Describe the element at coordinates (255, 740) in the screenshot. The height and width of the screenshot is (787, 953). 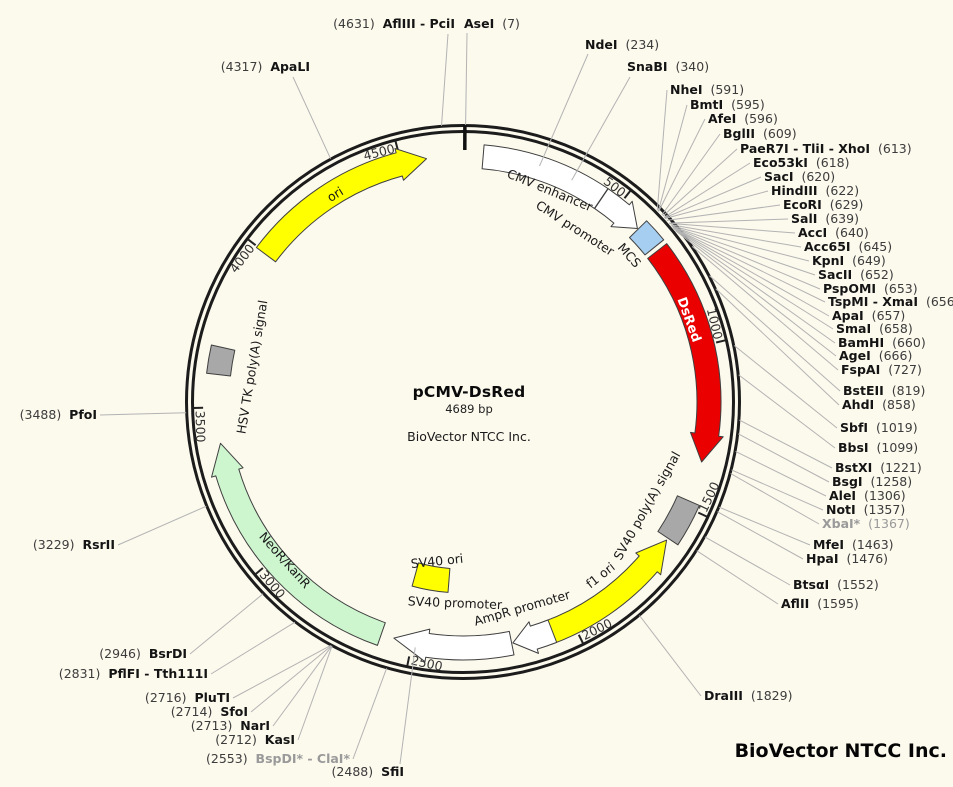
I see `site-label-KasI: (2712) KasI` at that location.